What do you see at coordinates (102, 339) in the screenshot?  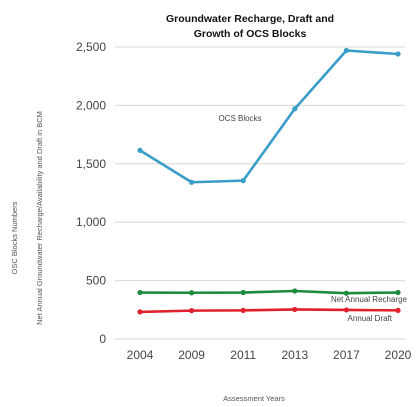 I see `y-tick-label: 0` at bounding box center [102, 339].